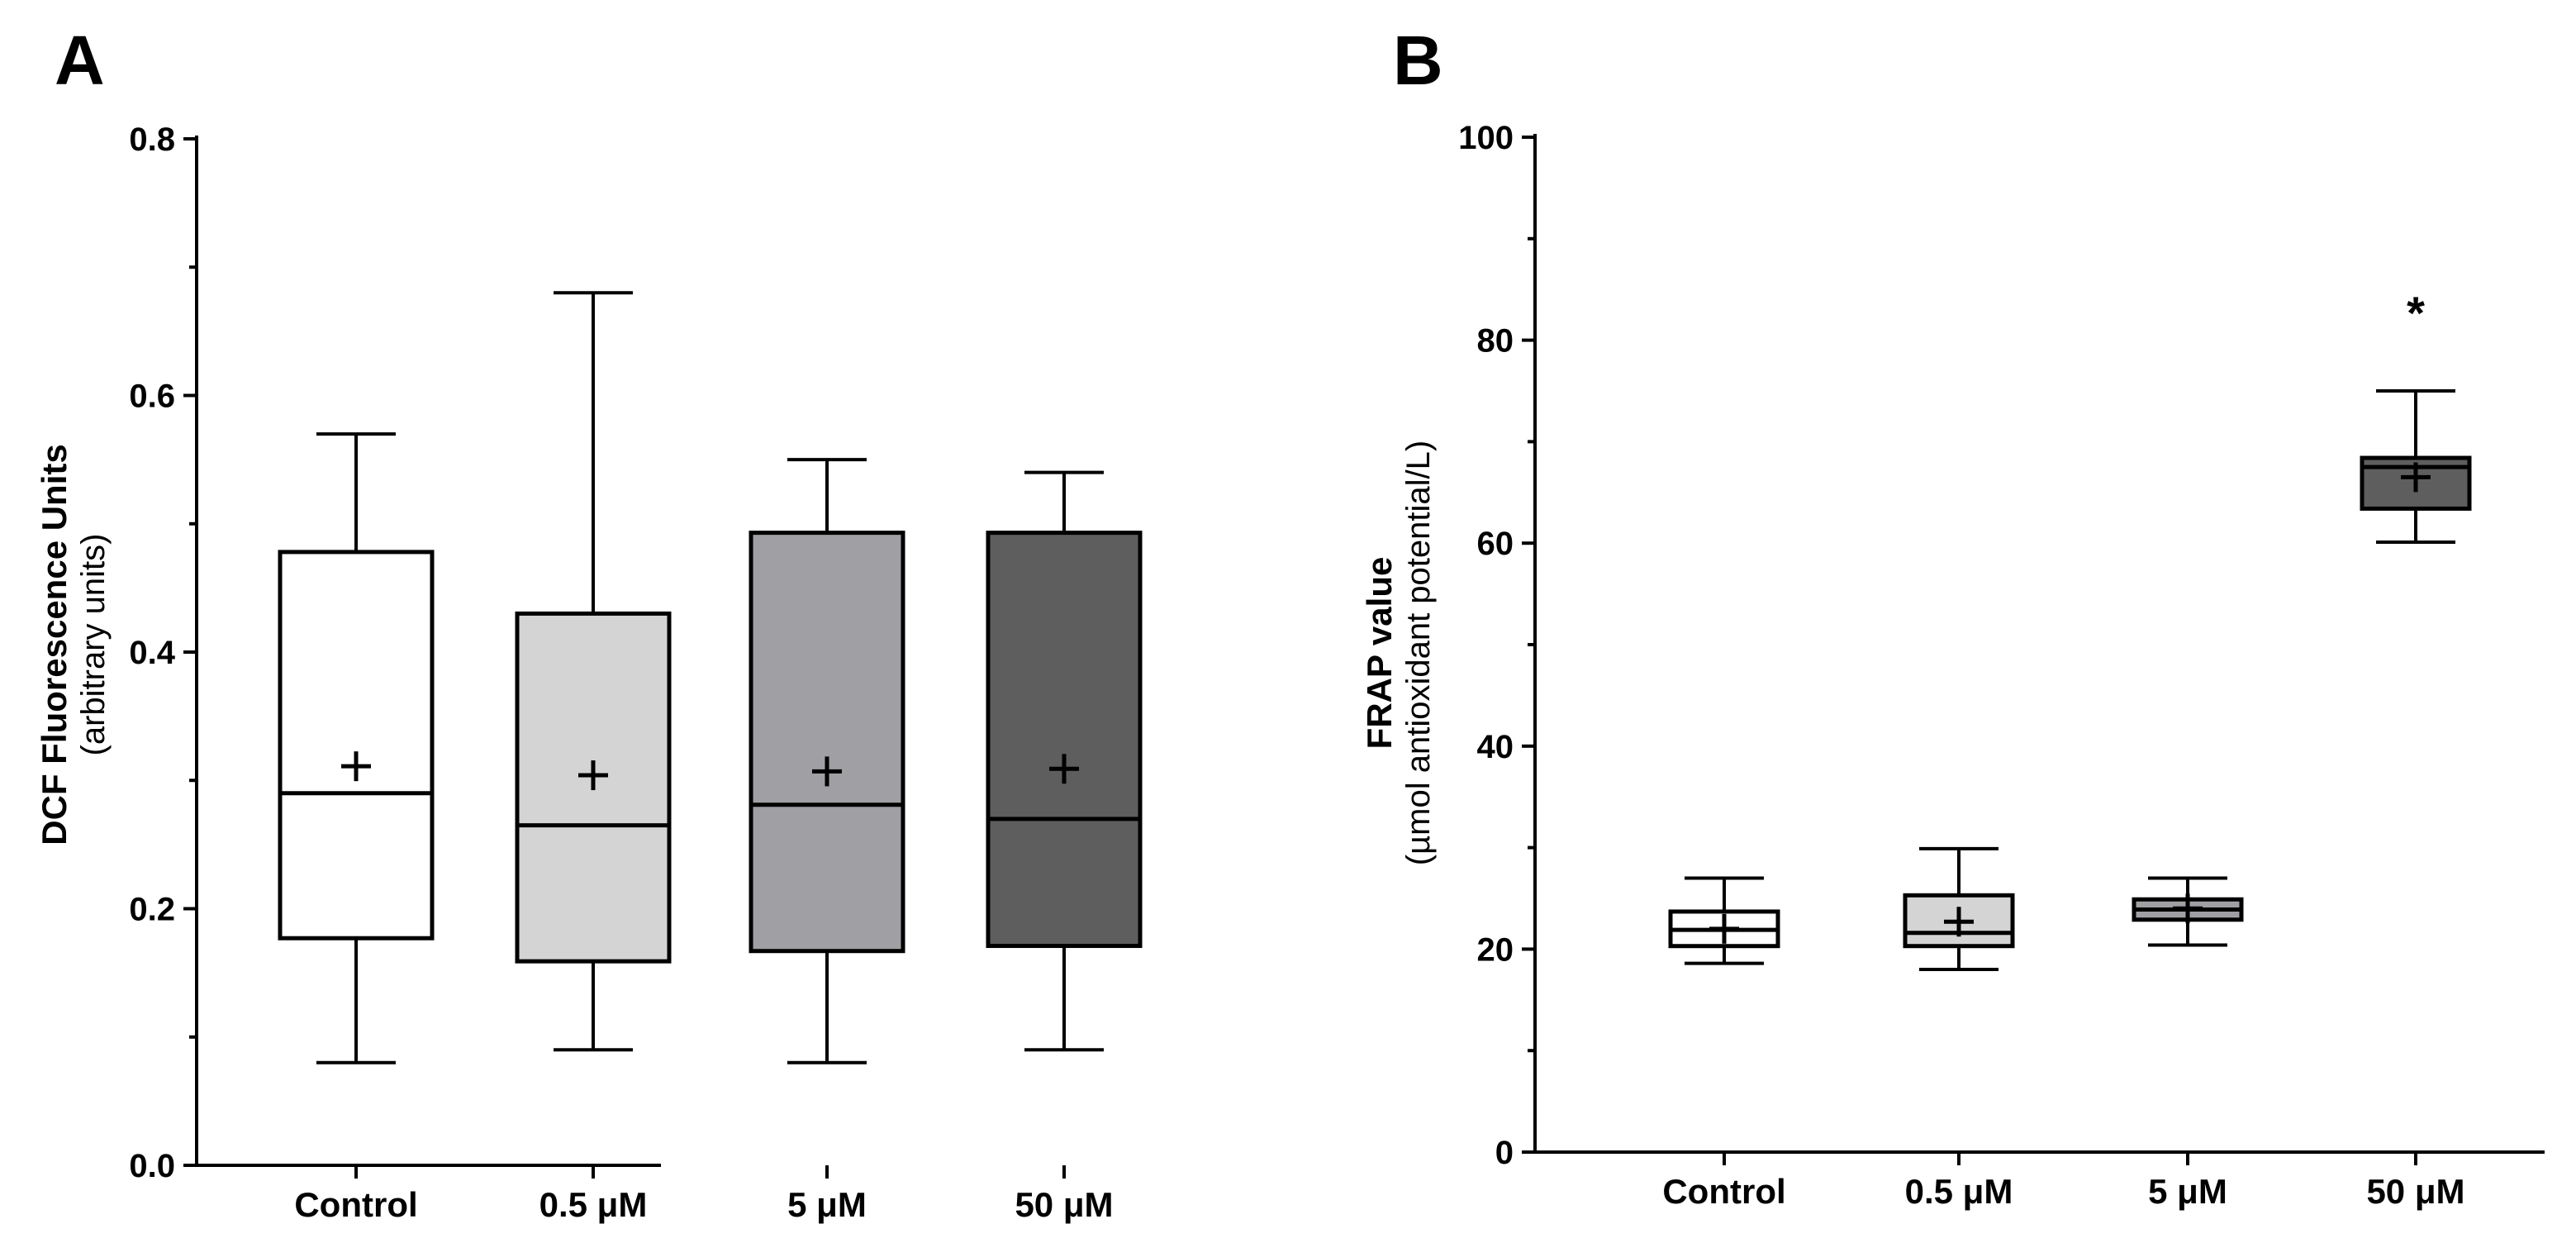 The width and height of the screenshot is (2576, 1243). What do you see at coordinates (1495, 949) in the screenshot?
I see `panel-b-ytick-label: 20` at bounding box center [1495, 949].